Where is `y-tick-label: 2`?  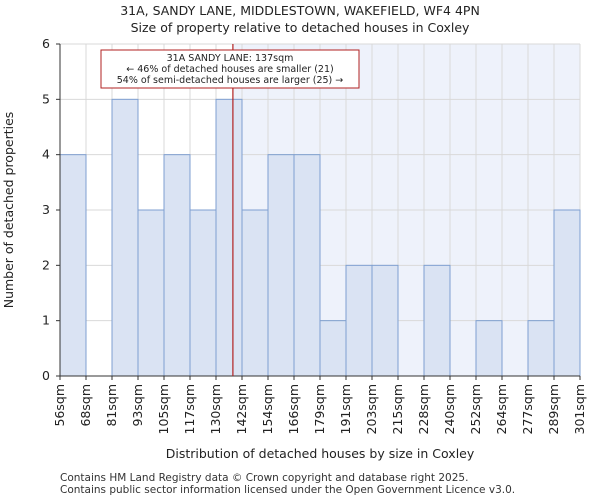 y-tick-label: 2 is located at coordinates (46, 264).